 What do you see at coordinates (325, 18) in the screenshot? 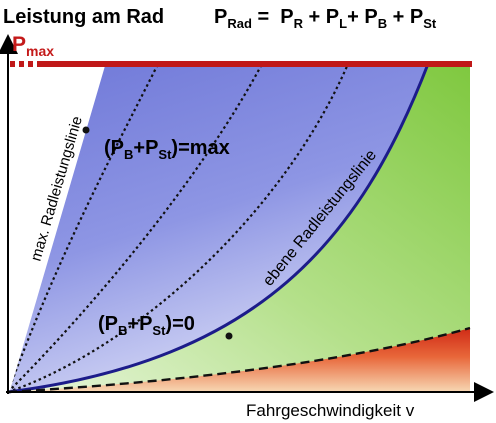
I see `title-formula: PRad = PR + PL+ PB + PSt` at bounding box center [325, 18].